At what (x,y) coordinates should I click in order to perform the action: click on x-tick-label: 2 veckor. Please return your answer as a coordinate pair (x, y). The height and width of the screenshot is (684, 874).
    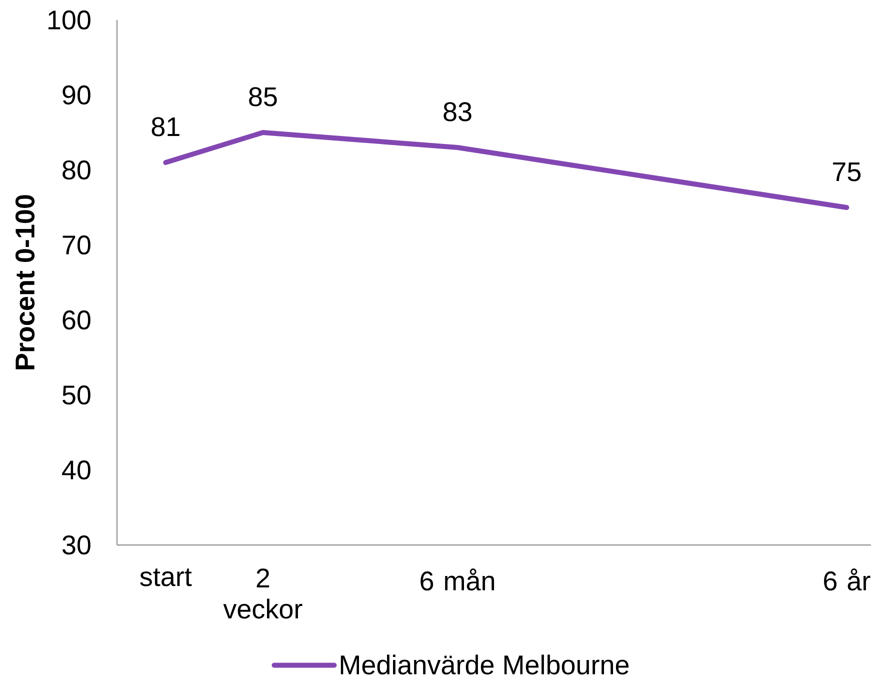
    Looking at the image, I should click on (262, 593).